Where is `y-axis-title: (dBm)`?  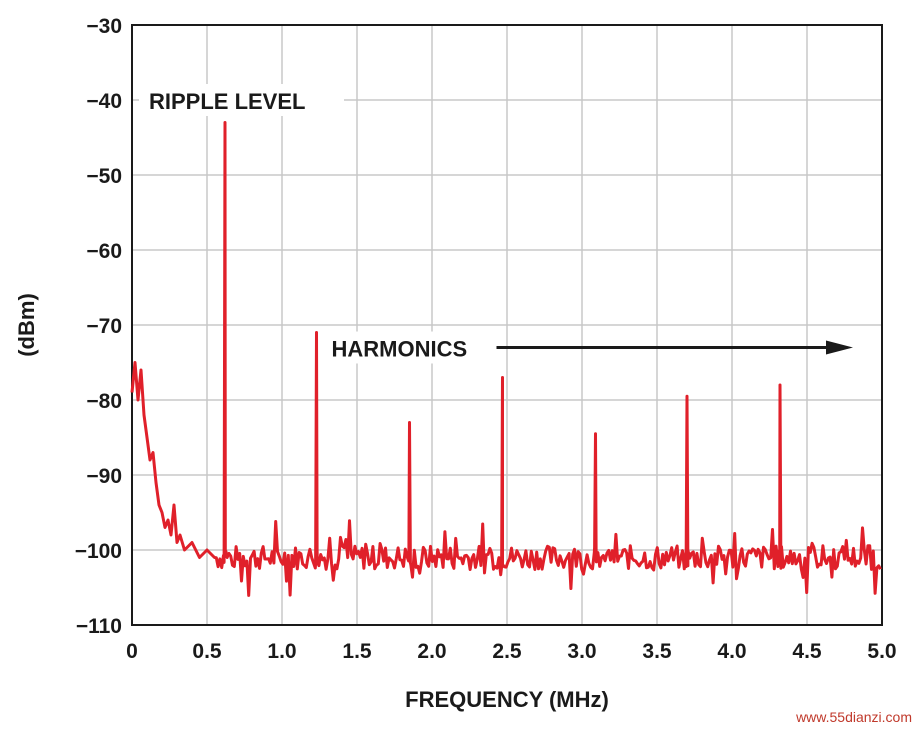
y-axis-title: (dBm) is located at coordinates (26, 325).